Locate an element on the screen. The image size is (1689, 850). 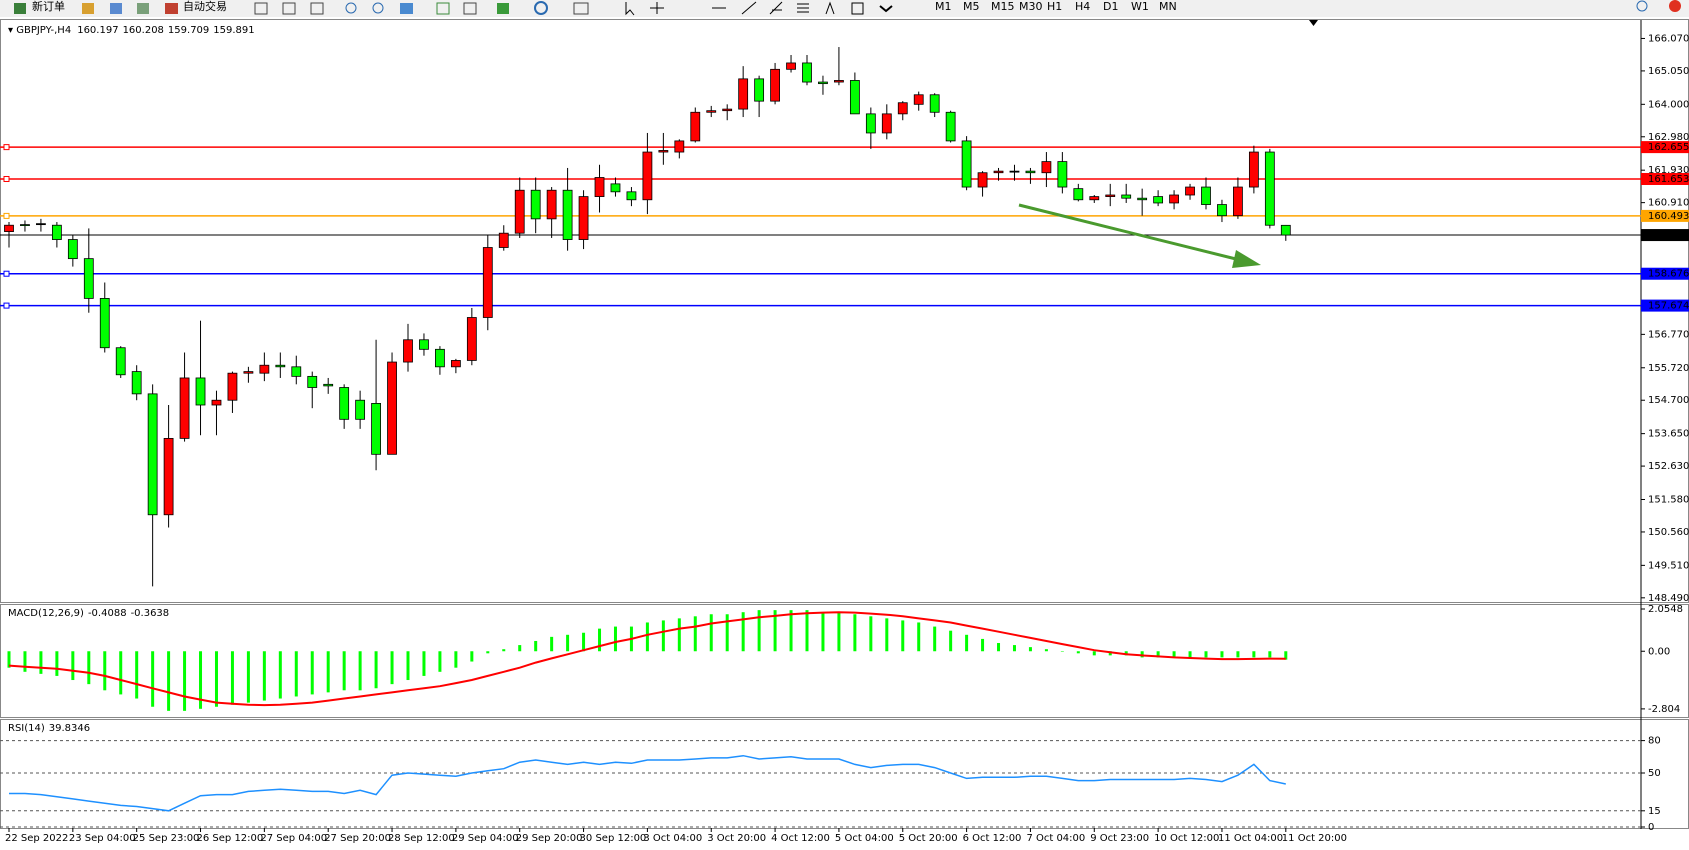
timeframe-button: W1 is located at coordinates (1140, 6).